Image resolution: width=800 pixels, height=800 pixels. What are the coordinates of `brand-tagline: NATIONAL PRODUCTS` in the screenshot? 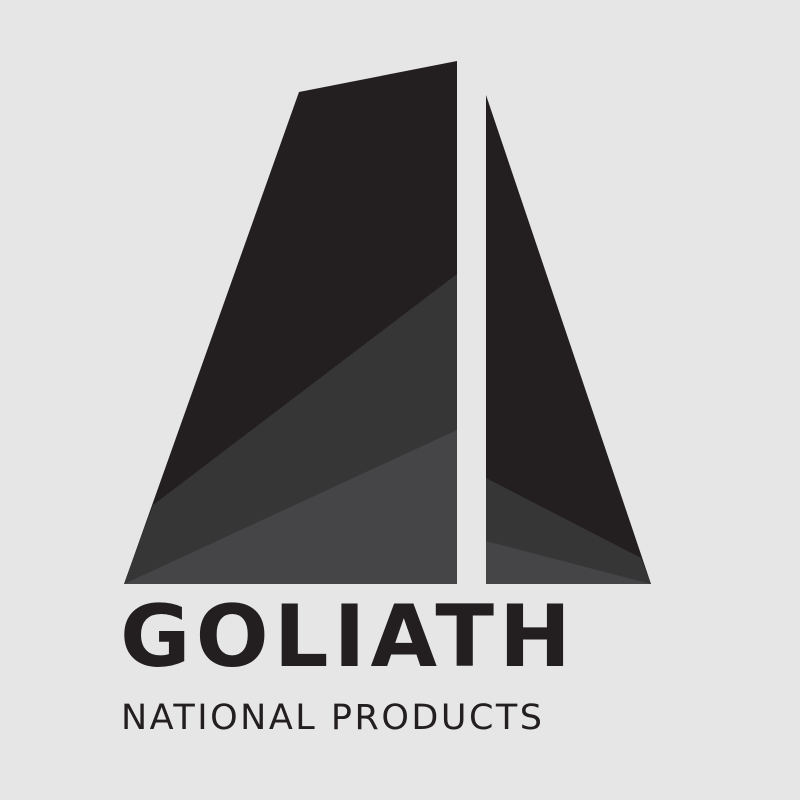 It's located at (333, 718).